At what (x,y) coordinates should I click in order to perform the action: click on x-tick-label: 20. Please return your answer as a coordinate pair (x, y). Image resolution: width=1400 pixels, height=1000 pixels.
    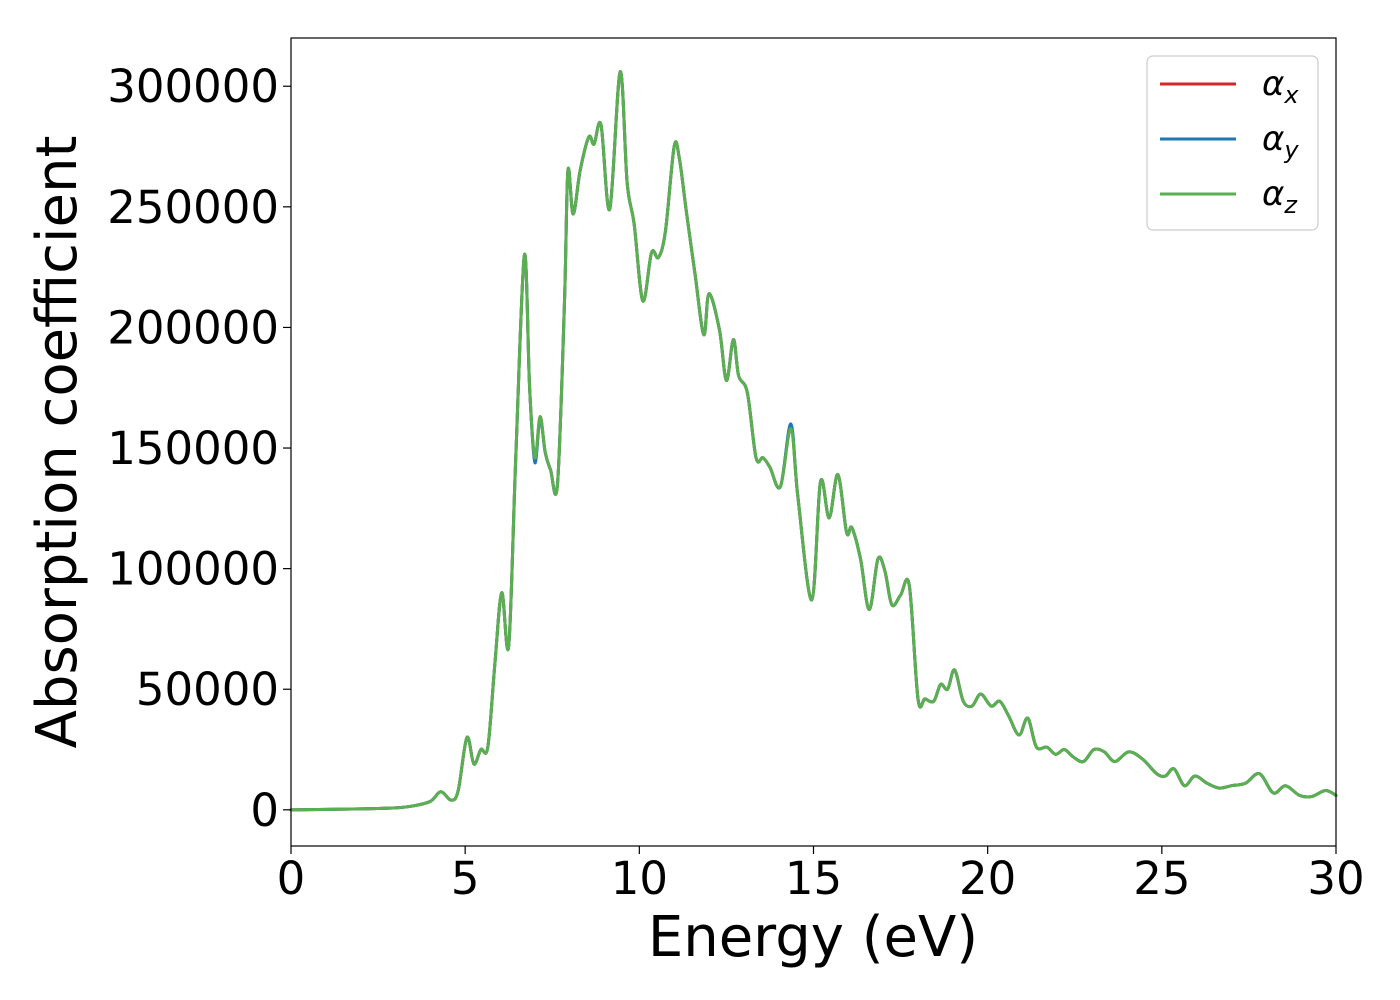
    Looking at the image, I should click on (987, 878).